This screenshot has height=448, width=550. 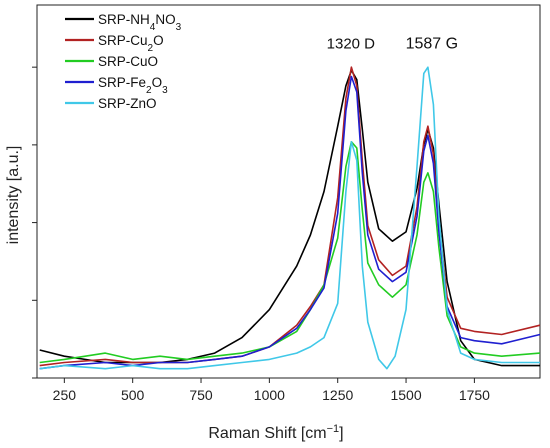 What do you see at coordinates (351, 44) in the screenshot?
I see `peak-annotation-1: 1320 D` at bounding box center [351, 44].